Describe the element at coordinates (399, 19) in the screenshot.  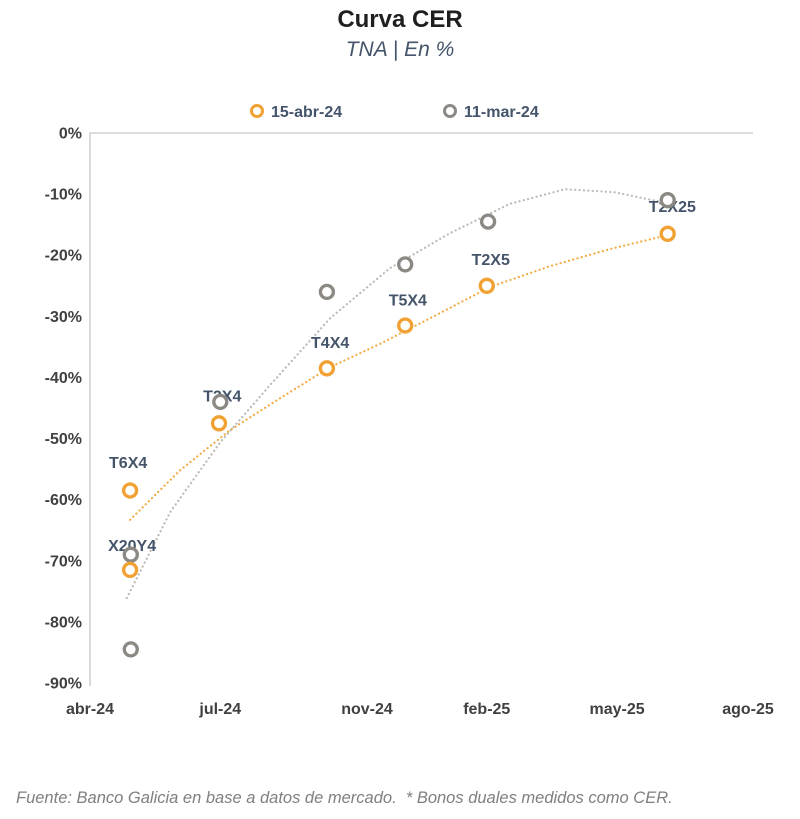
I see `chart-title: Curva CER` at that location.